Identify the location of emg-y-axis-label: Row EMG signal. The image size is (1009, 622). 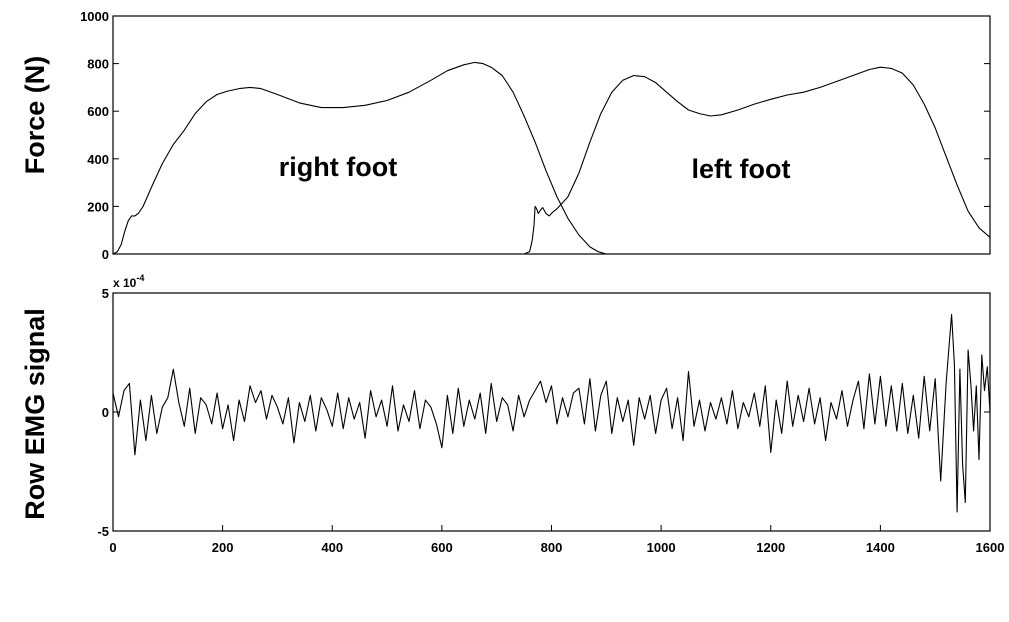
(35, 414).